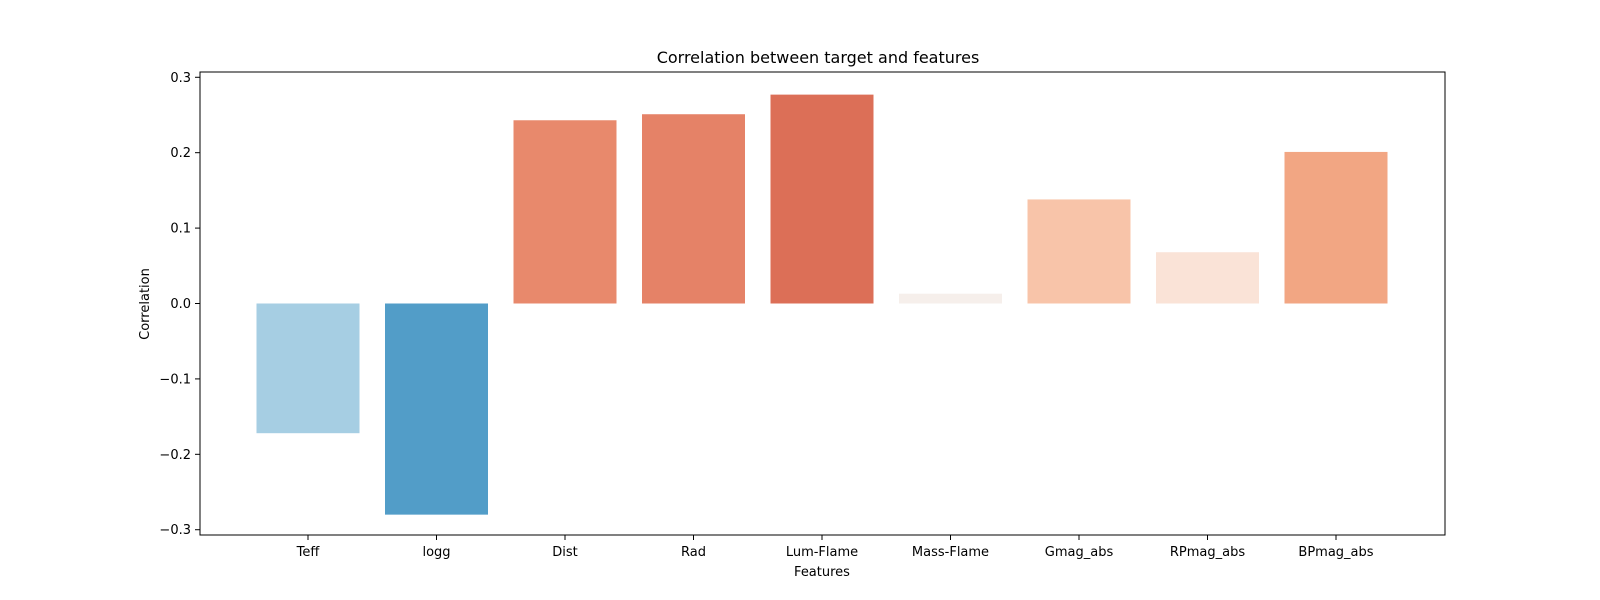 The height and width of the screenshot is (600, 1600). What do you see at coordinates (436, 552) in the screenshot?
I see `x-tick-label: logg` at bounding box center [436, 552].